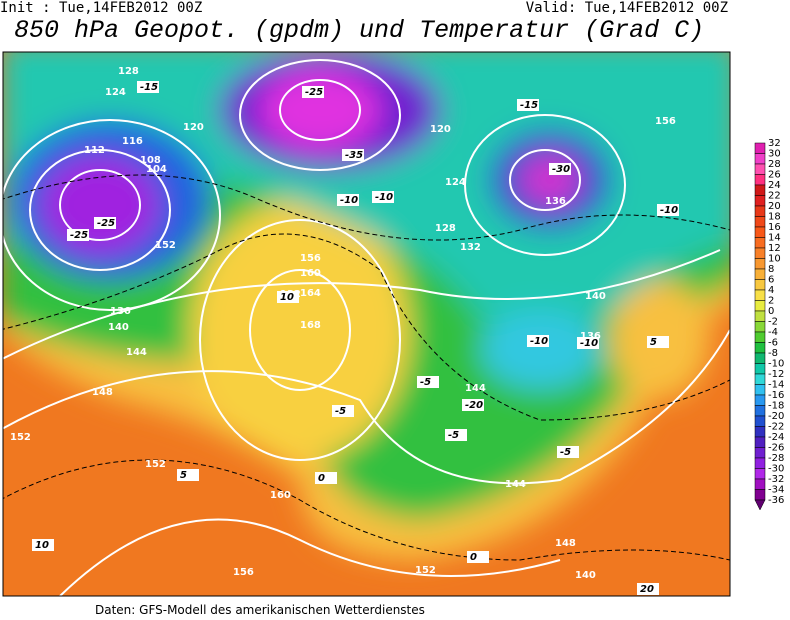  What do you see at coordinates (776, 500) in the screenshot?
I see `colorbar-label: -36` at bounding box center [776, 500].